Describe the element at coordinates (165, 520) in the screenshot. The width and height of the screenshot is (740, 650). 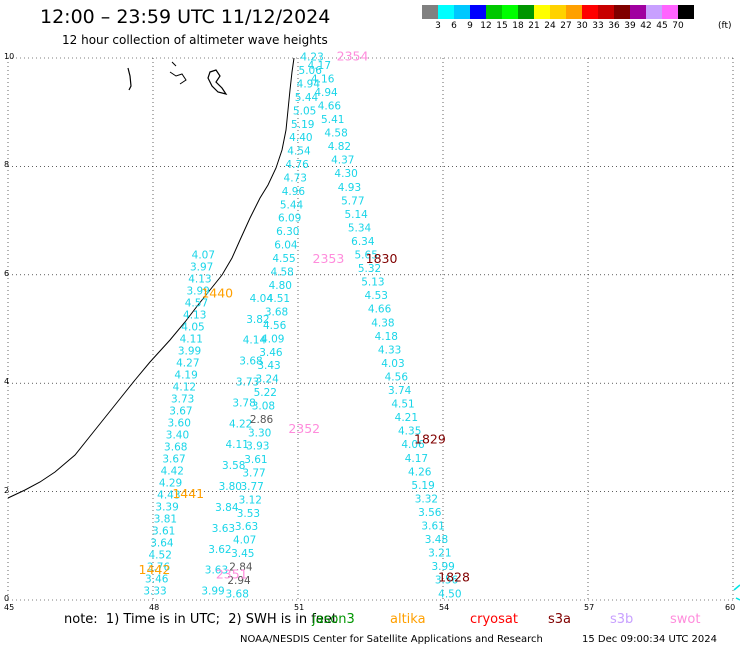
I see `swh-value: 3.81` at that location.